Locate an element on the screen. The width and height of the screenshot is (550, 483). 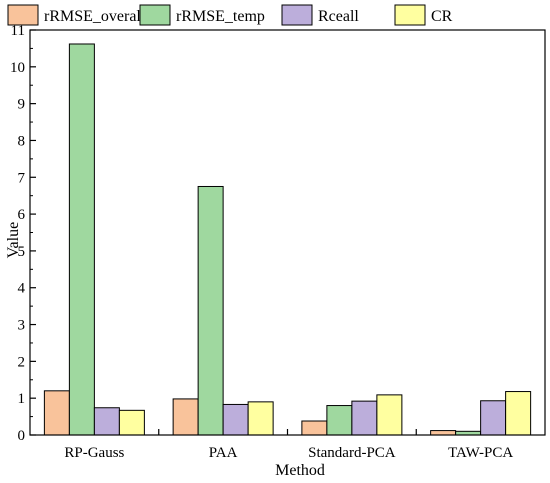
y-tick-label: 3 is located at coordinates (22, 326).